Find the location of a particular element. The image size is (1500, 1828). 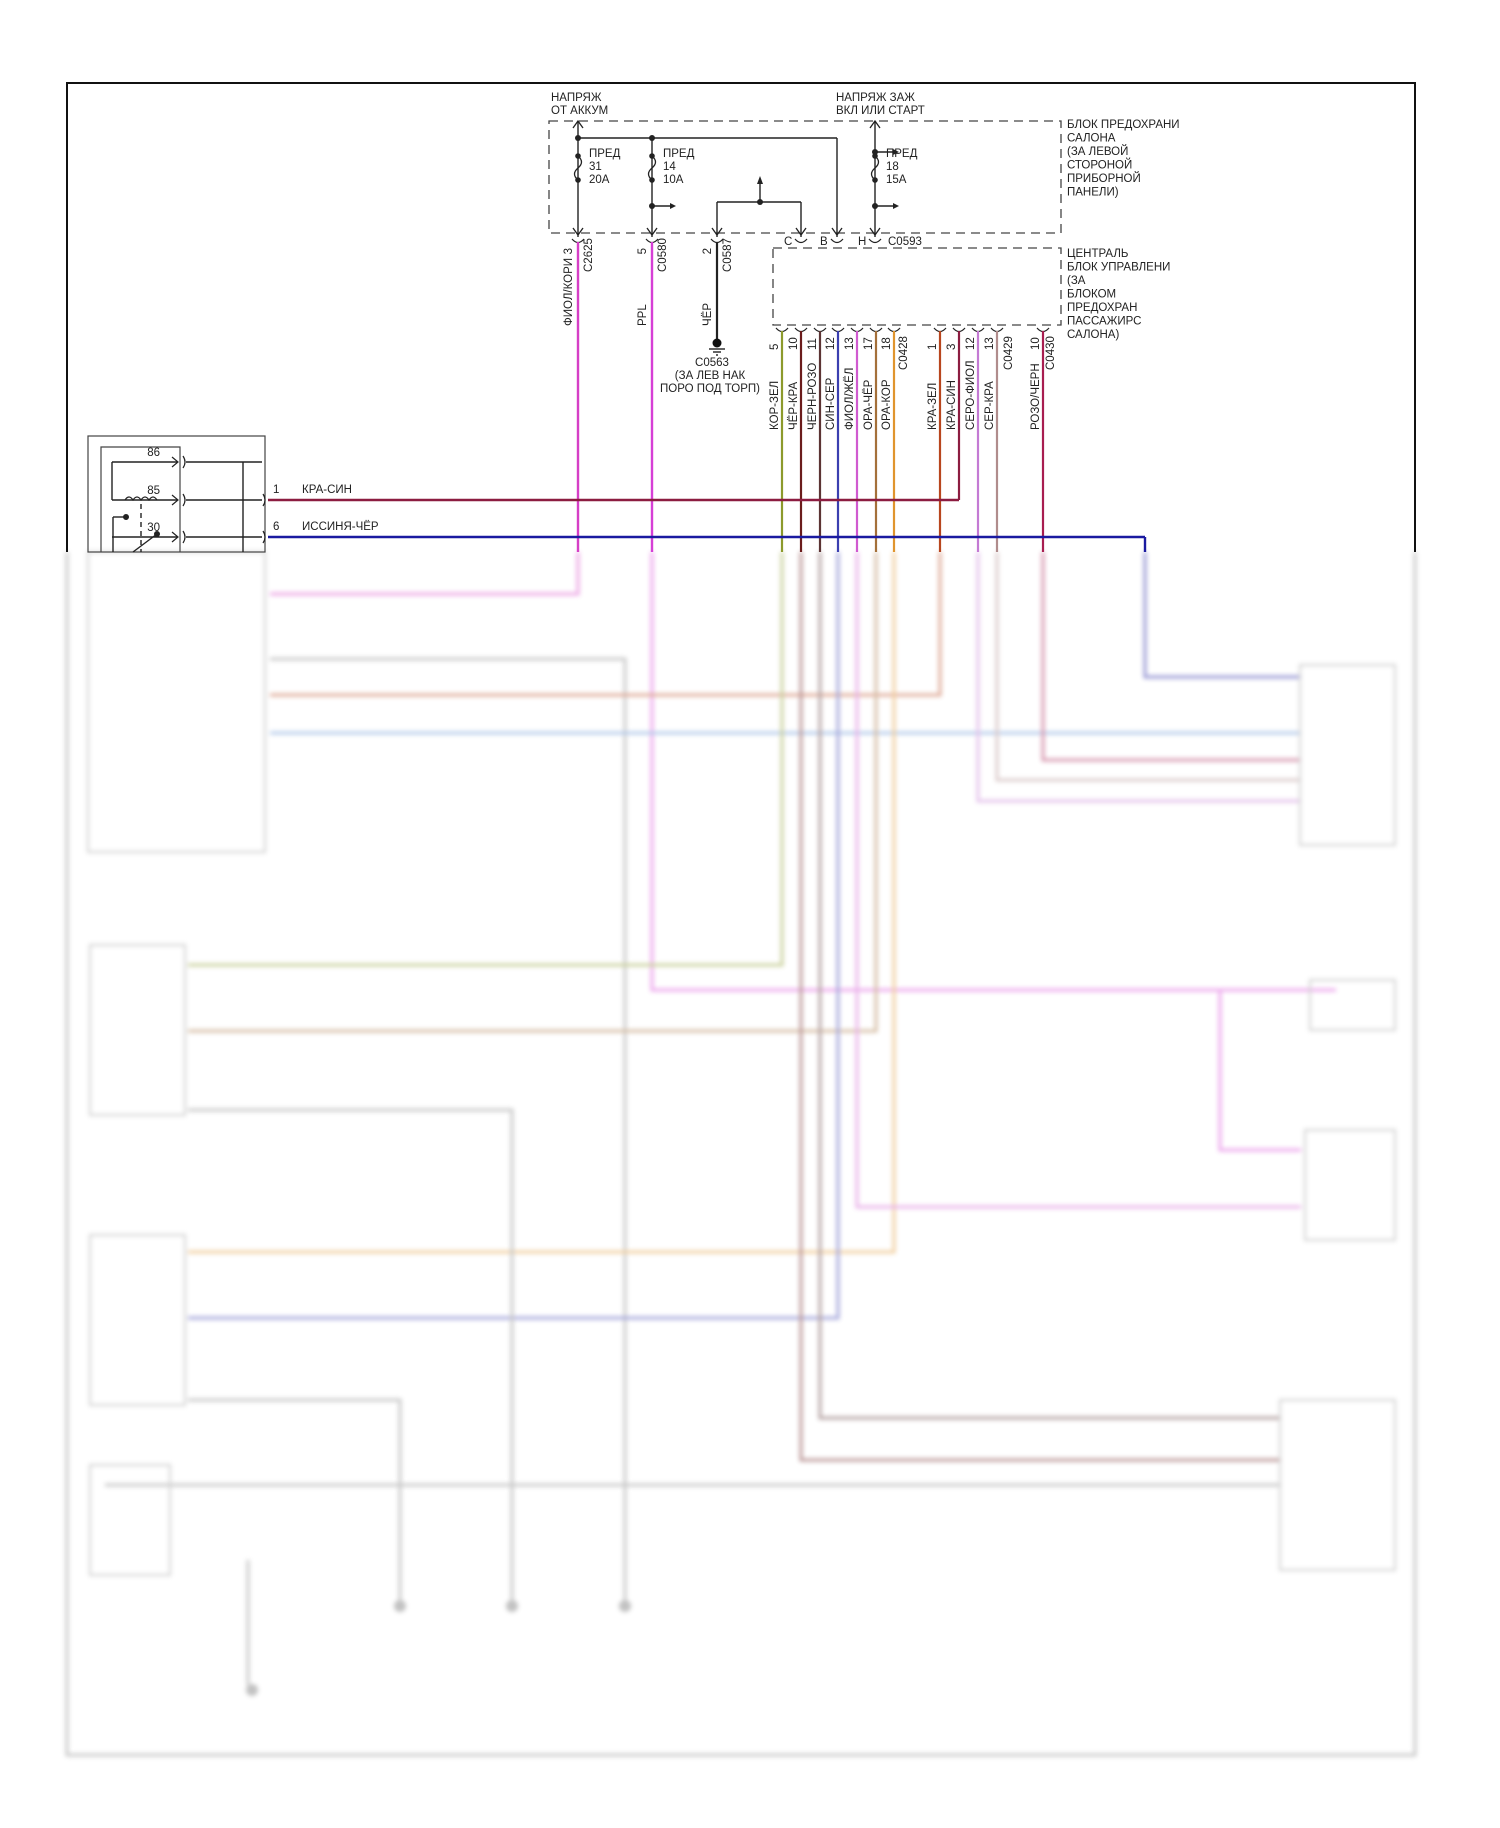

relay-switch-icon is located at coordinates (145, 543).